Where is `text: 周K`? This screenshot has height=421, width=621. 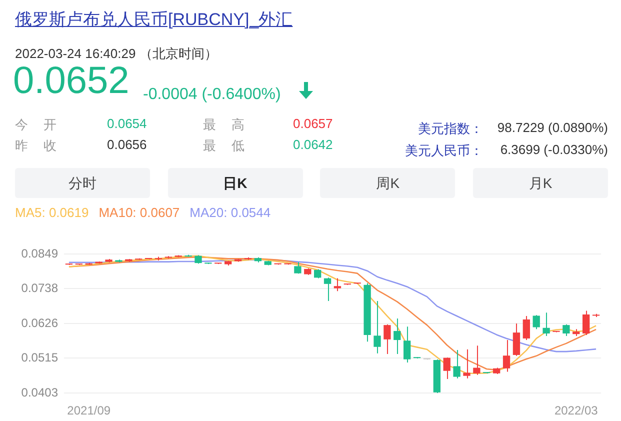 text: 周K is located at coordinates (388, 183).